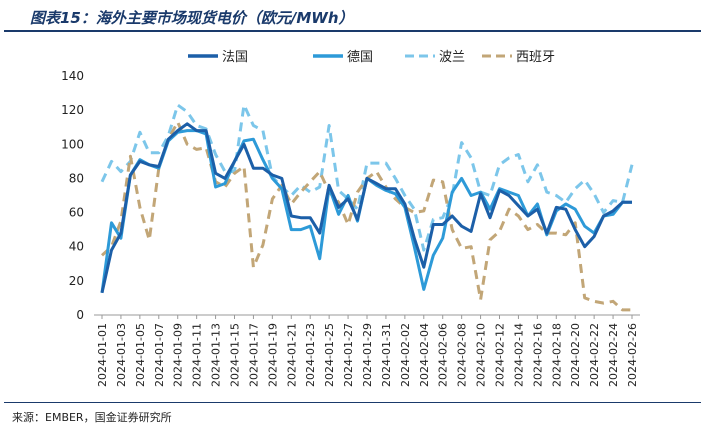  I want to click on x-tick-label: 2024-01-27, so click(348, 355).